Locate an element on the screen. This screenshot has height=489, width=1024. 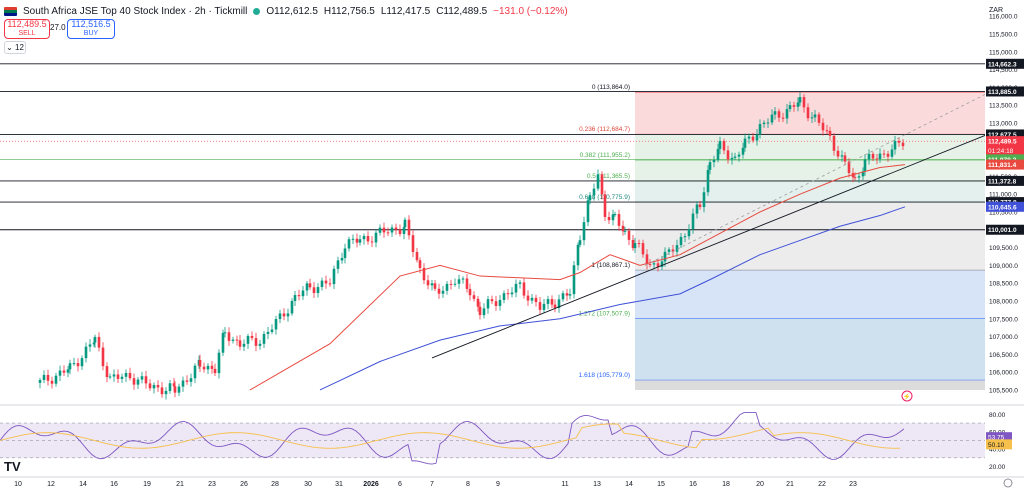
time-axis-label: 14 is located at coordinates (83, 484).